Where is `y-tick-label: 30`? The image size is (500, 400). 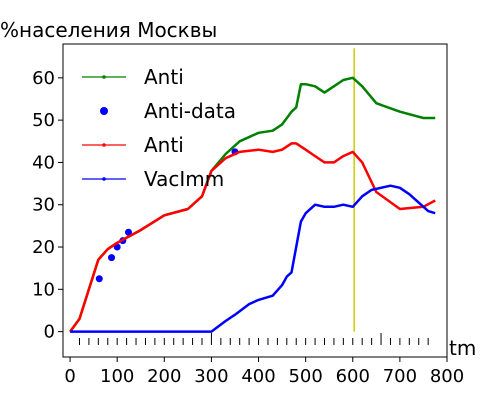
y-tick-label: 30 is located at coordinates (43, 205).